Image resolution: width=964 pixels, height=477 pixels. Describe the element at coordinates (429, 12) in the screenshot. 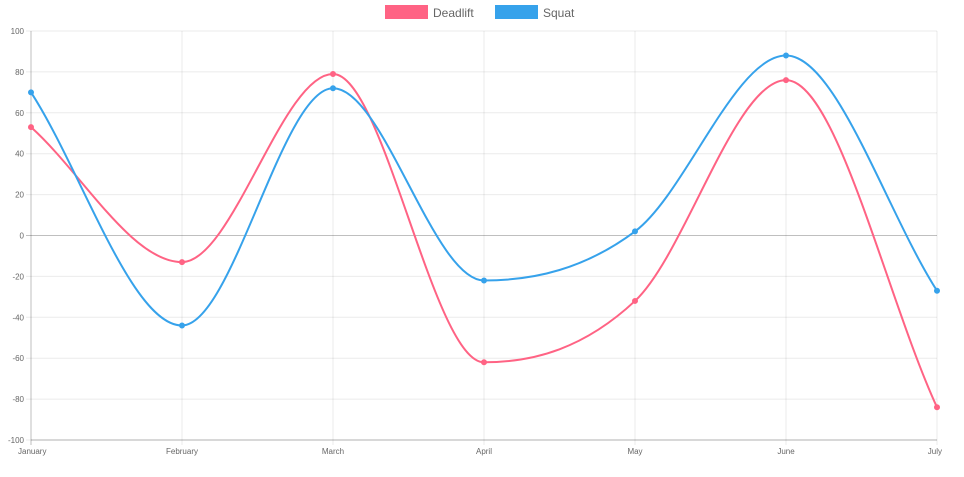

I see `legend-item-deadlift: Deadlift` at that location.